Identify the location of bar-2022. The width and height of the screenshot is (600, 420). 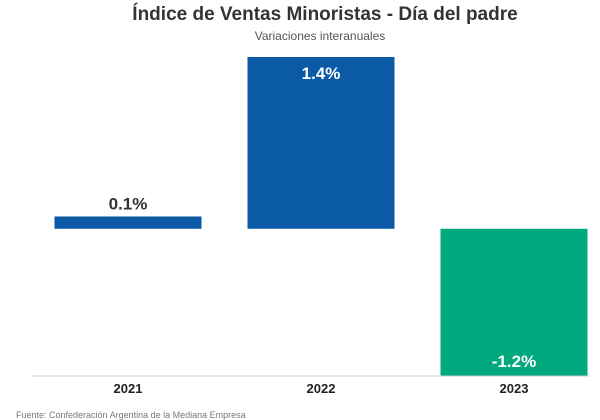
(321, 143).